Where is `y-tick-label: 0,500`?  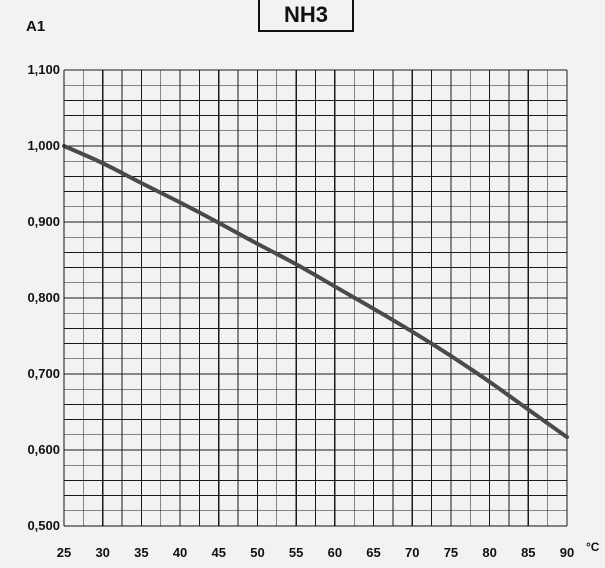
y-tick-label: 0,500 is located at coordinates (43, 525).